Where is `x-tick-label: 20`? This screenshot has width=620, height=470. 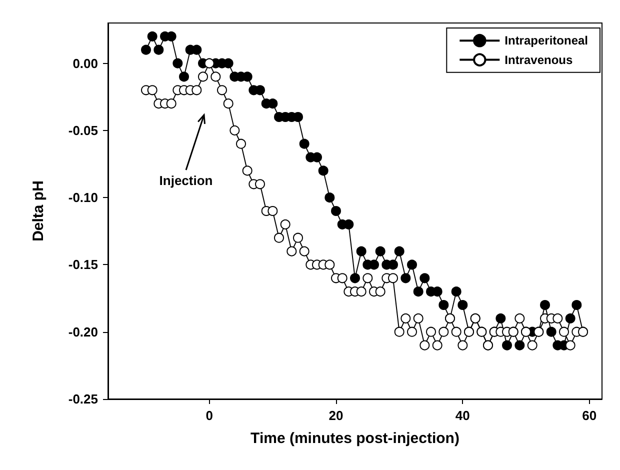 x-tick-label: 20 is located at coordinates (336, 415).